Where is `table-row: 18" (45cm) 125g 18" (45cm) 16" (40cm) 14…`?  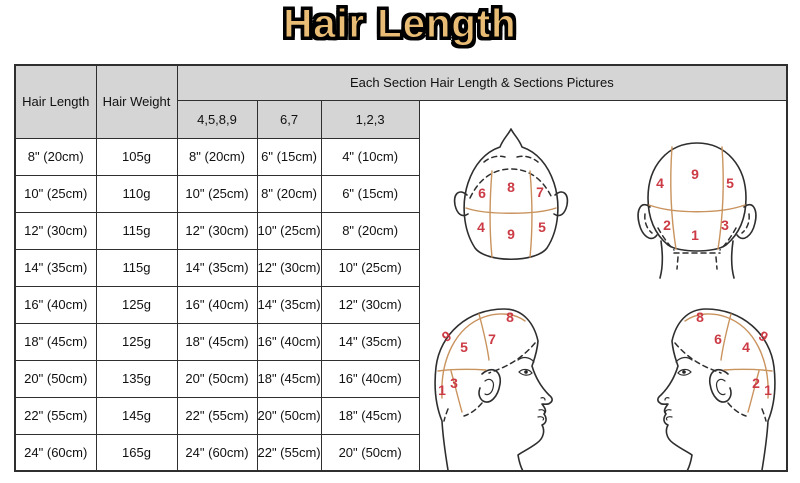
table-row: 18" (45cm) 125g 18" (45cm) 16" (40cm) 14… is located at coordinates (400, 341).